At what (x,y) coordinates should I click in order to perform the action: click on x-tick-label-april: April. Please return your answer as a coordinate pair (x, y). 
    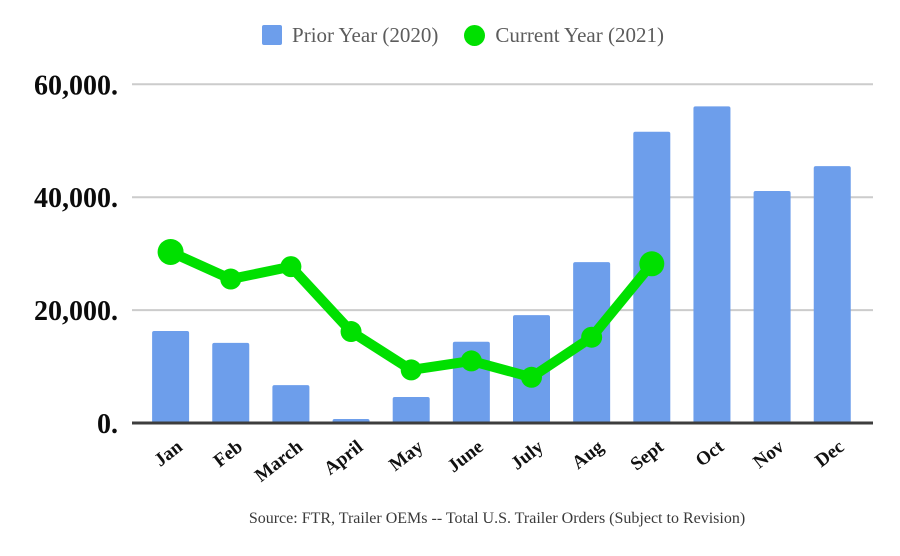
    Looking at the image, I should click on (343, 457).